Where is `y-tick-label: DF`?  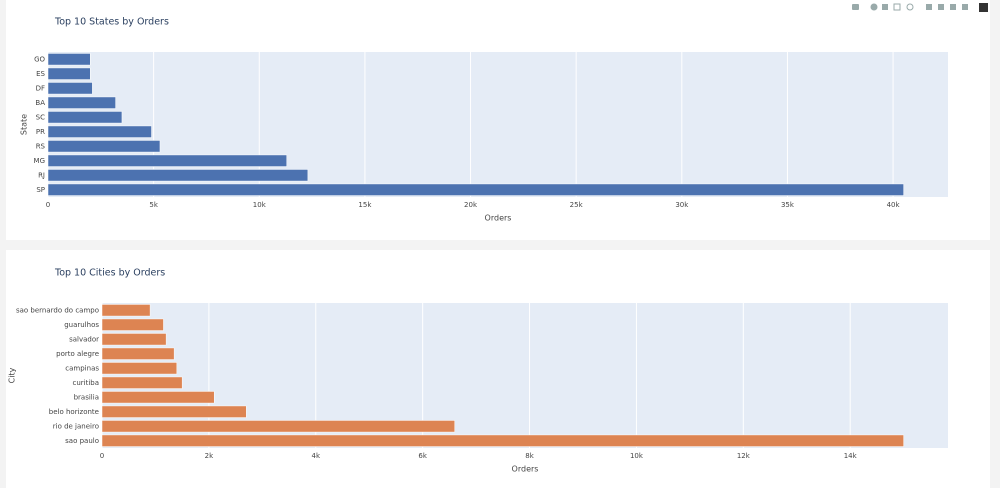
y-tick-label: DF is located at coordinates (40, 88).